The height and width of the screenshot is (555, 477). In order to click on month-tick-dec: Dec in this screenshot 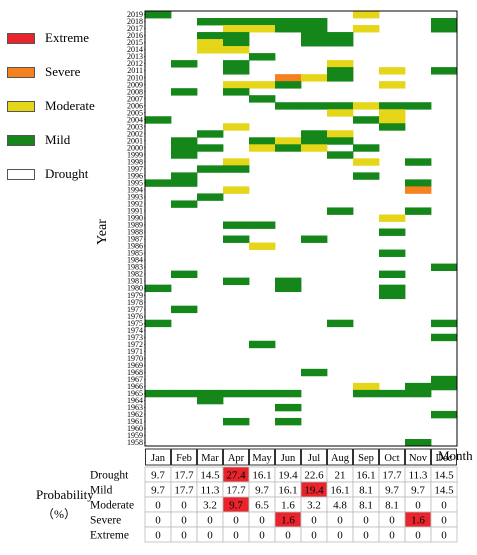, I will do `click(444, 458)`.